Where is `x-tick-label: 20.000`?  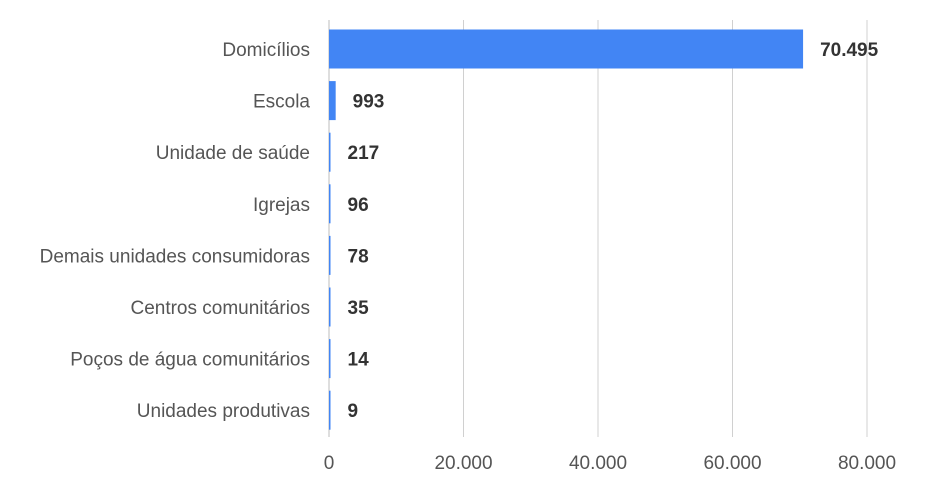 x-tick-label: 20.000 is located at coordinates (463, 463).